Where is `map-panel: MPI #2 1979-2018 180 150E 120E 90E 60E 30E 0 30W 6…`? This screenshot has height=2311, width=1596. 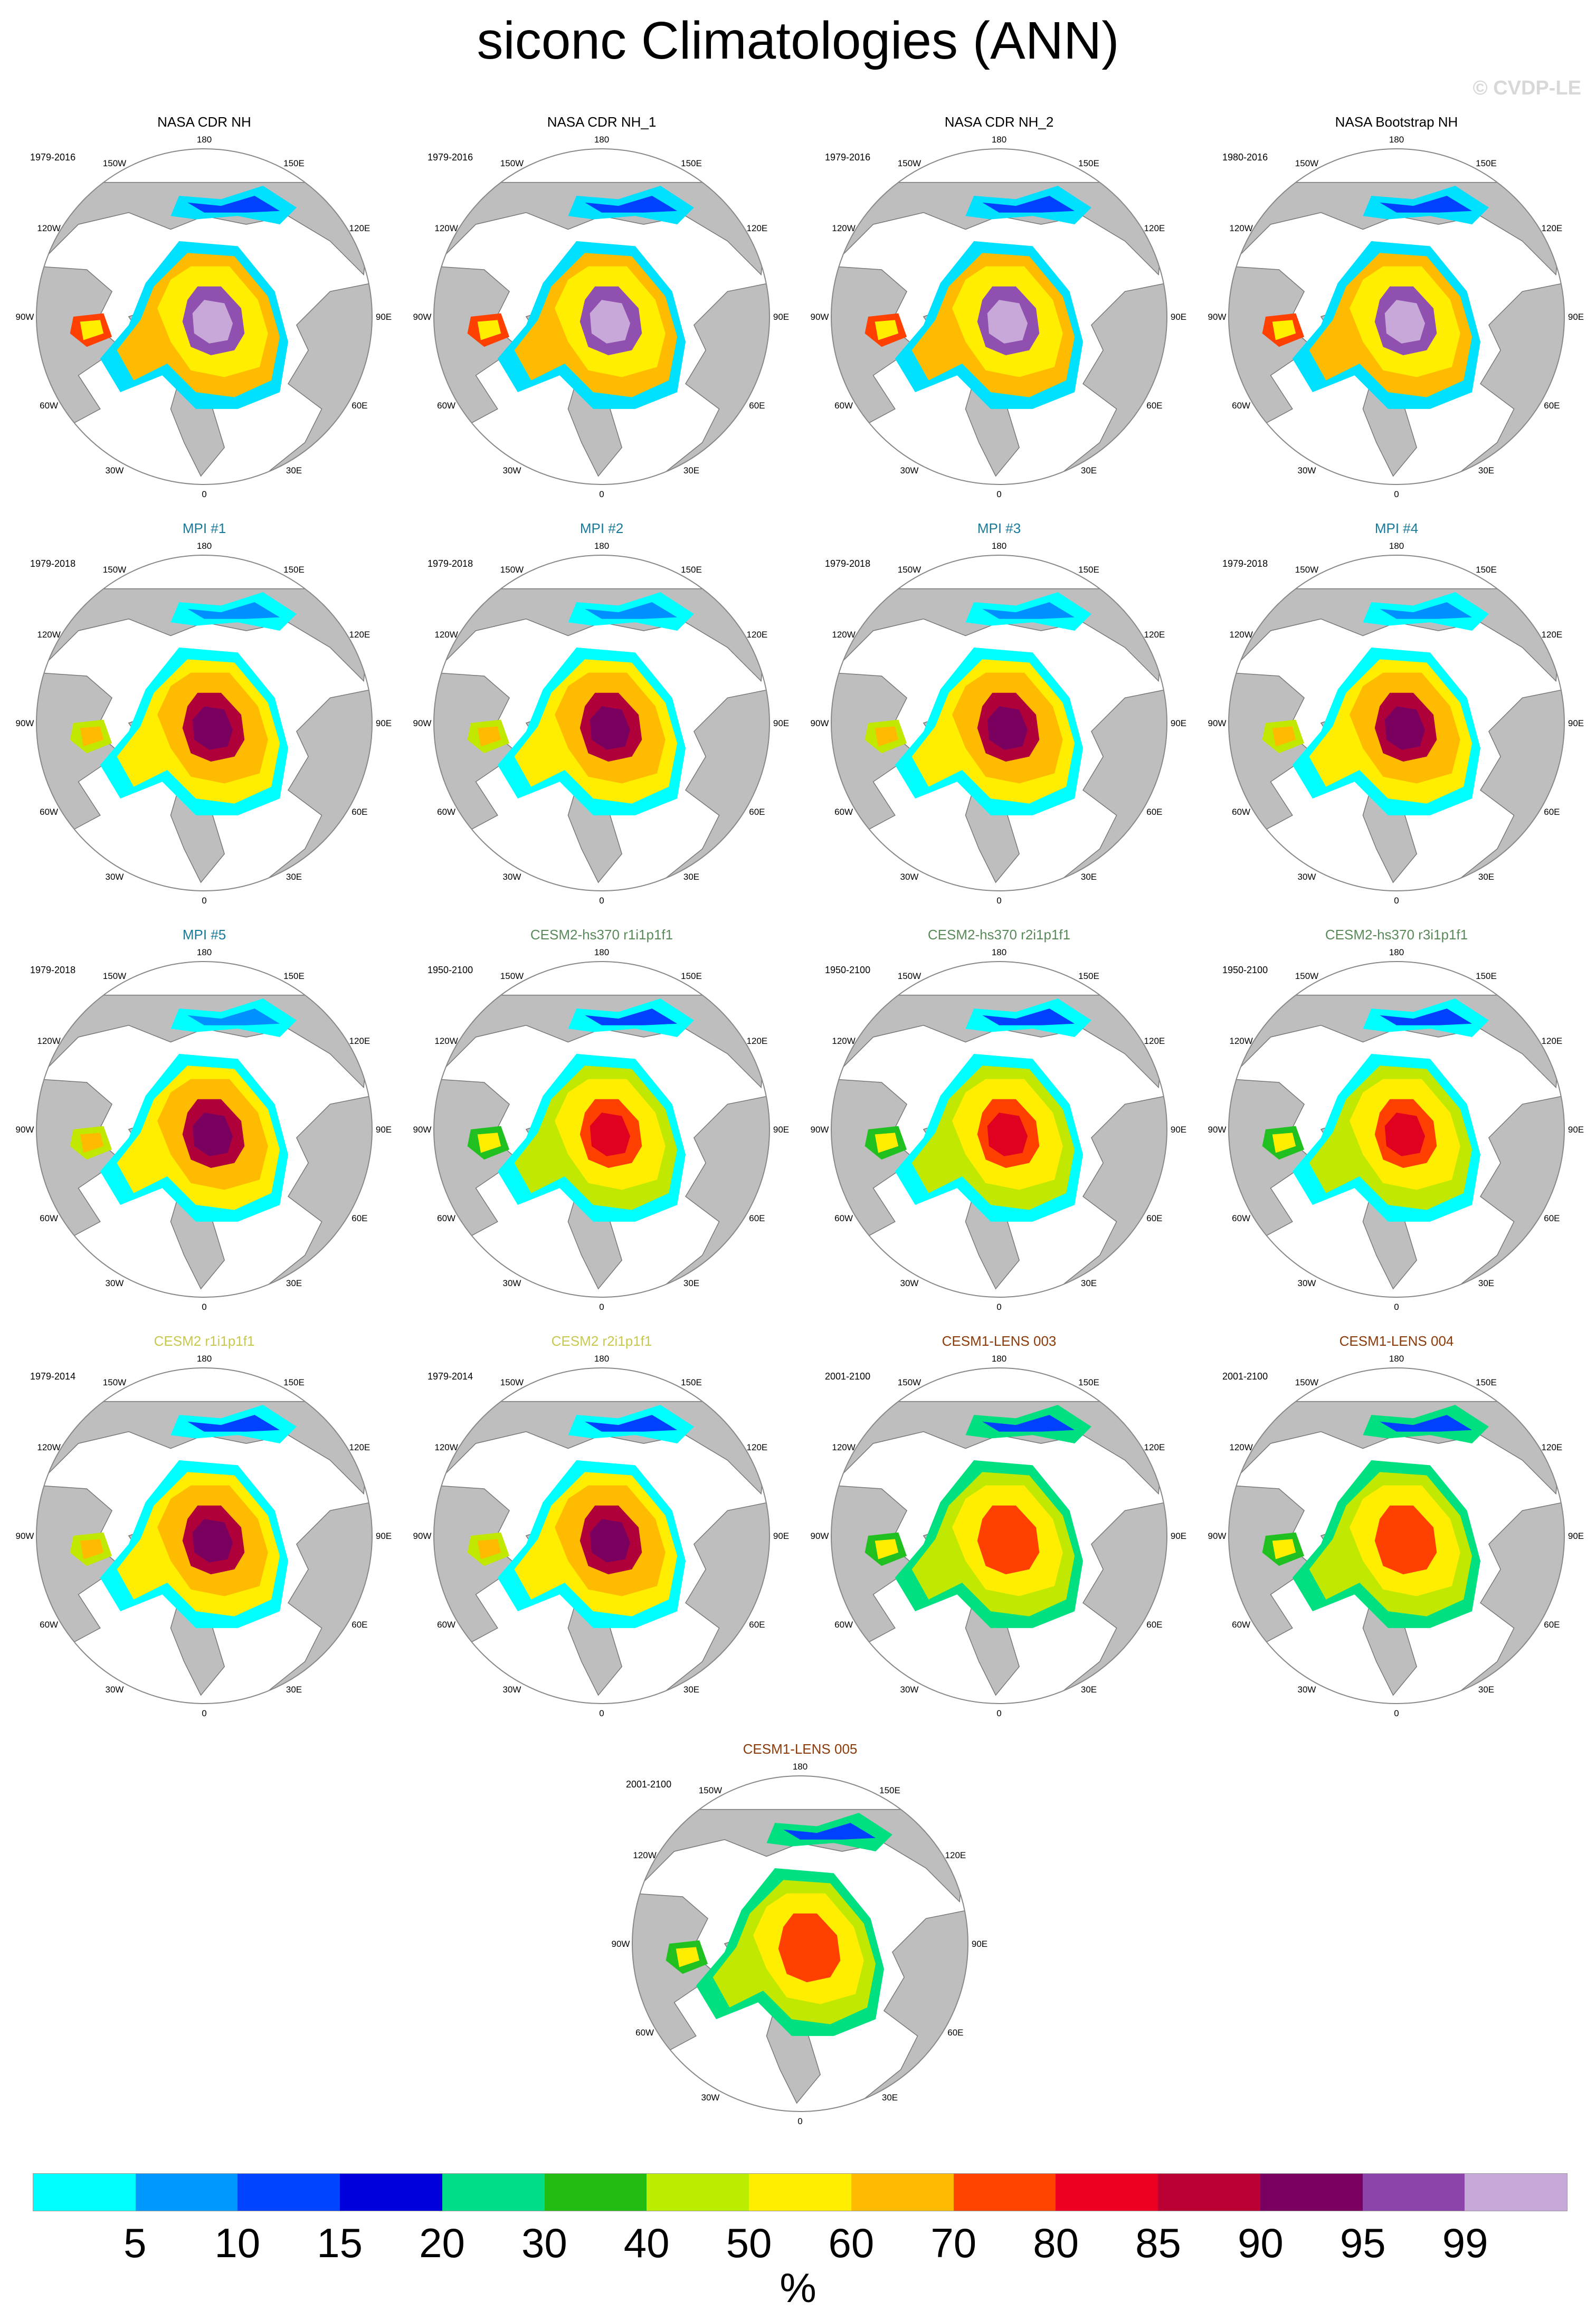 map-panel: MPI #2 1979-2018 180 150E 120E 90E 60E 30E 0 30W 6… is located at coordinates (601, 713).